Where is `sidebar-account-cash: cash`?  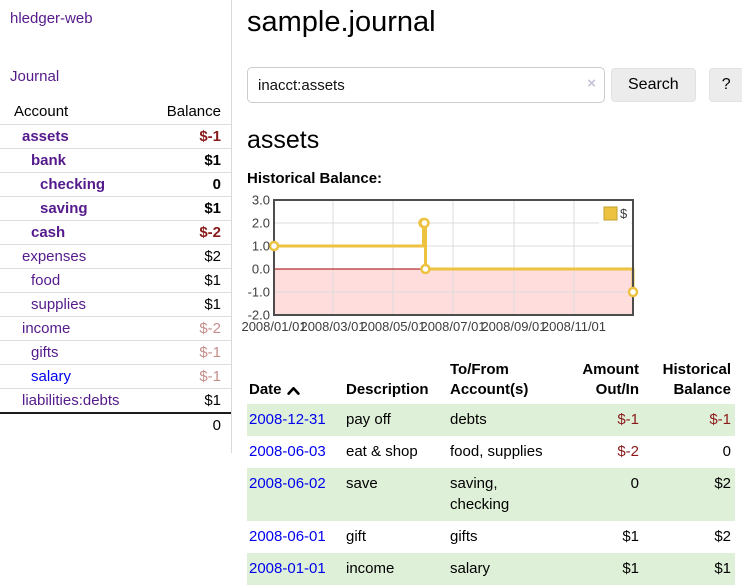
sidebar-account-cash: cash is located at coordinates (48, 232).